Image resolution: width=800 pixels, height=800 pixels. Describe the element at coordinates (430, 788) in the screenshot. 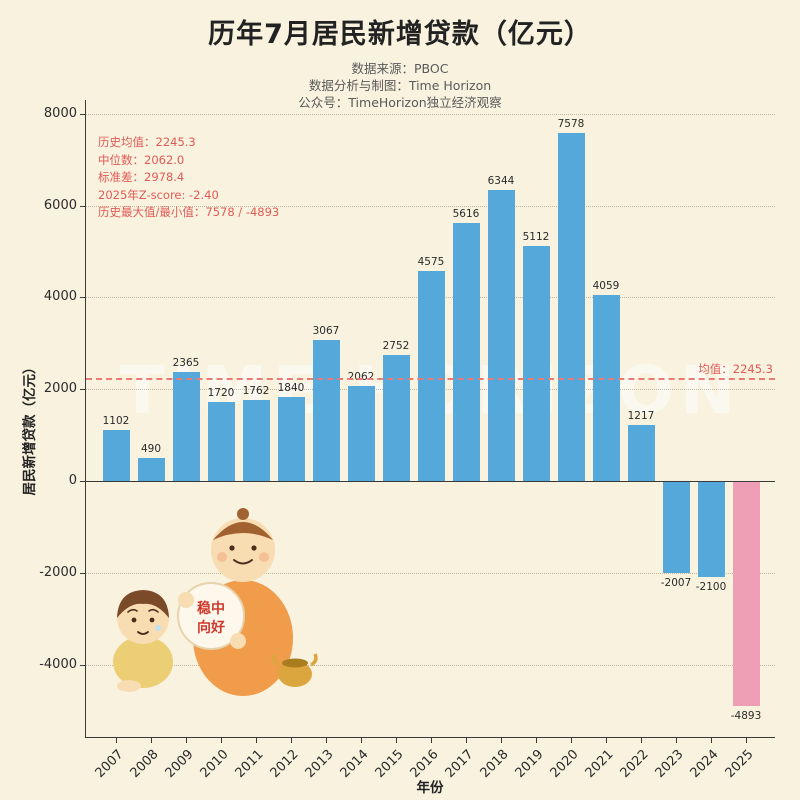

I see `x-axis-title: 年份` at that location.